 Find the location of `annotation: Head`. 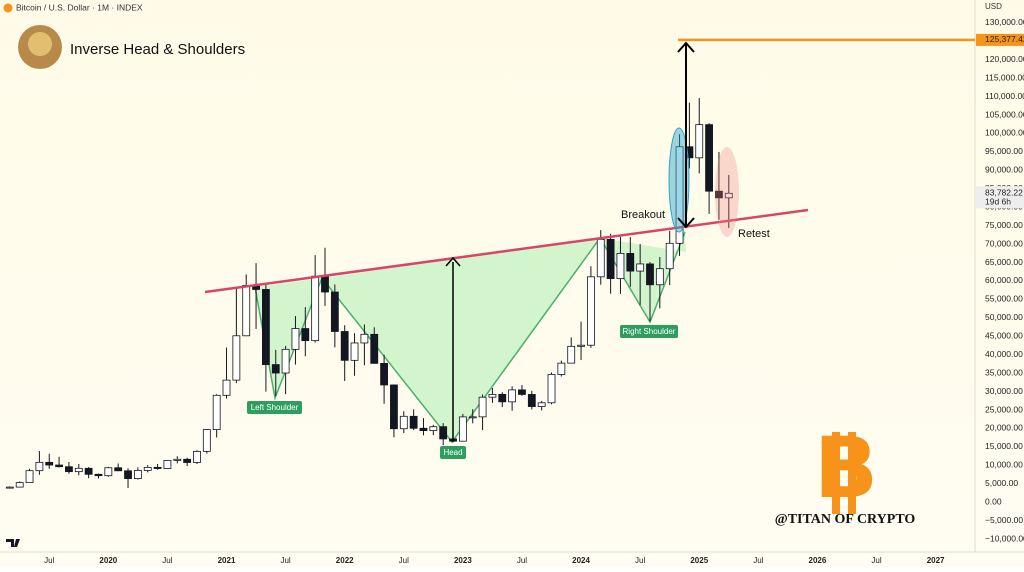

annotation: Head is located at coordinates (452, 452).